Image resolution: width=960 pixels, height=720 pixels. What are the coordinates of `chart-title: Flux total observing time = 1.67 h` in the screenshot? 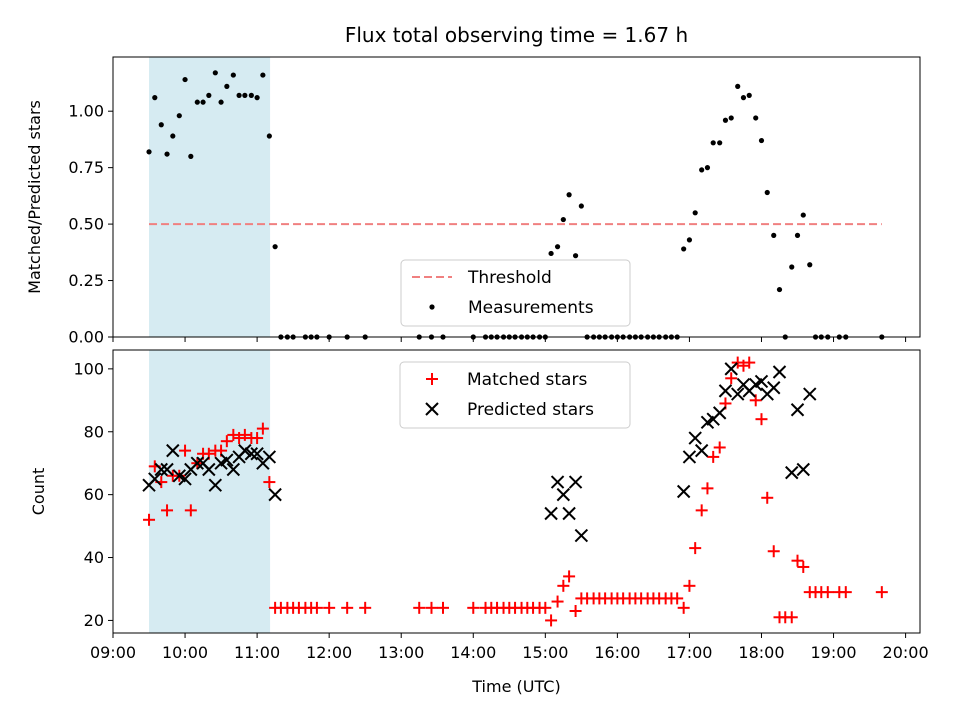 It's located at (516, 35).